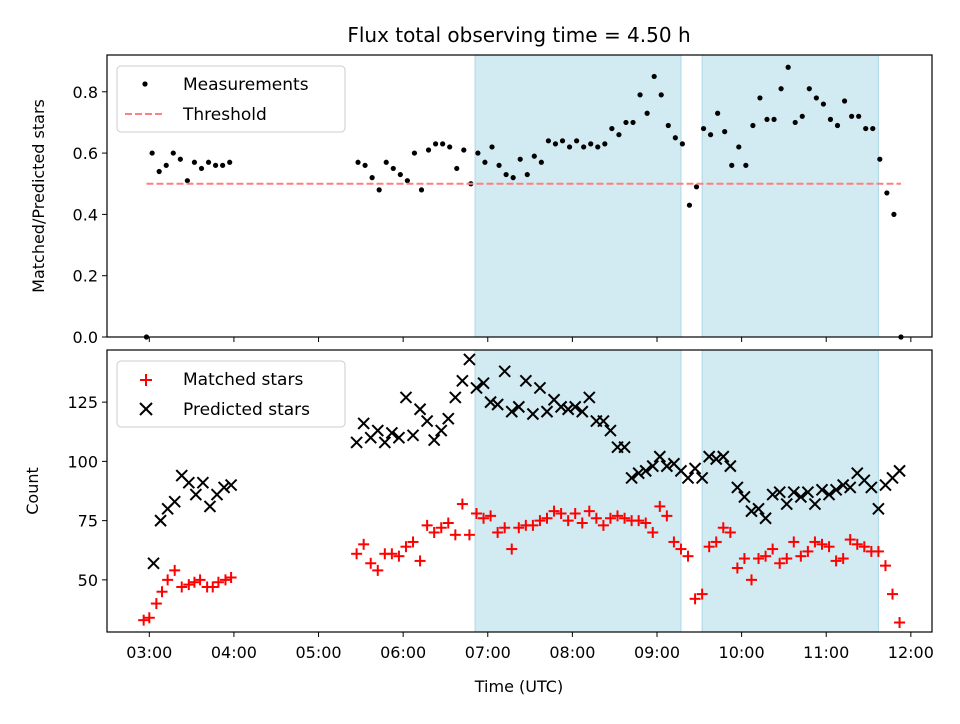  I want to click on top-x-ticks, so click(530, 339).